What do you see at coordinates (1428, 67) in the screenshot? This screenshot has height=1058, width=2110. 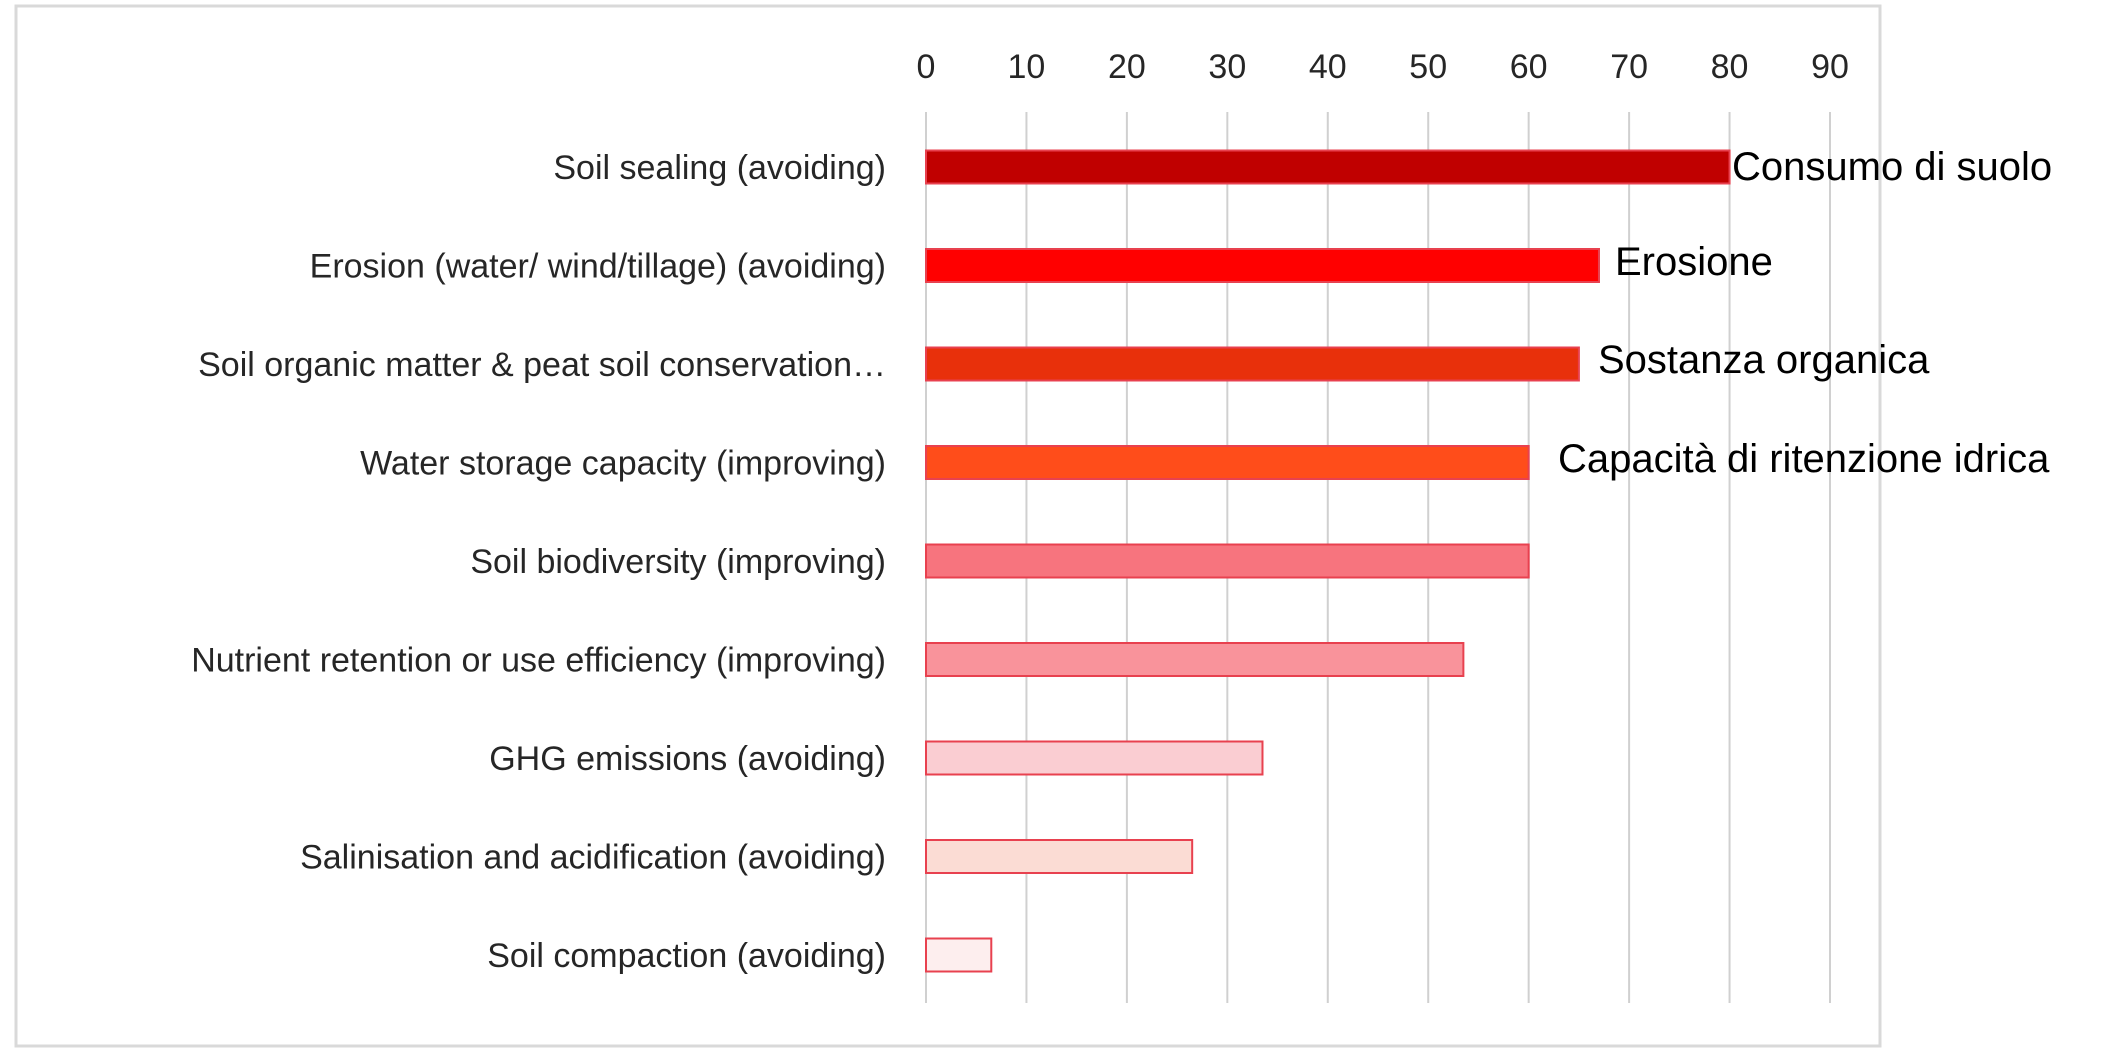 I see `x-tick-label: 50` at bounding box center [1428, 67].